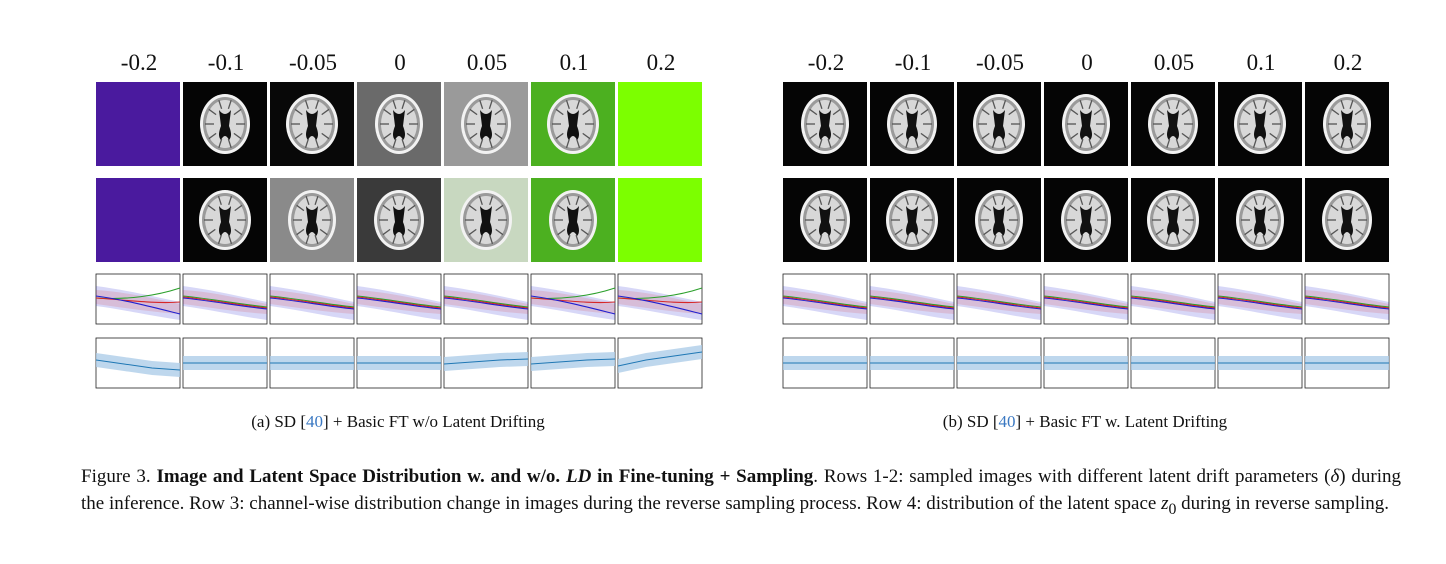 This screenshot has height=564, width=1446. What do you see at coordinates (1000, 62) in the screenshot?
I see `delta-label: -0.05` at bounding box center [1000, 62].